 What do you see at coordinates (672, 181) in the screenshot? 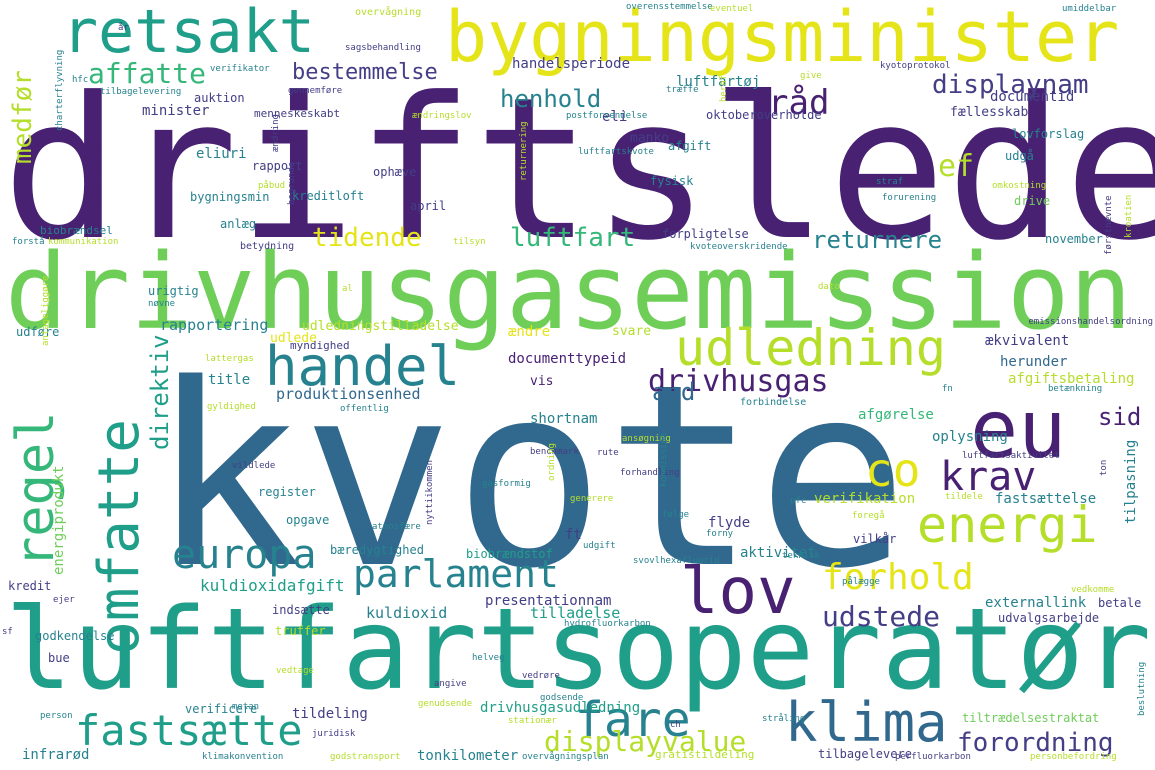
I see `word-fysisk: fysisk` at bounding box center [672, 181].